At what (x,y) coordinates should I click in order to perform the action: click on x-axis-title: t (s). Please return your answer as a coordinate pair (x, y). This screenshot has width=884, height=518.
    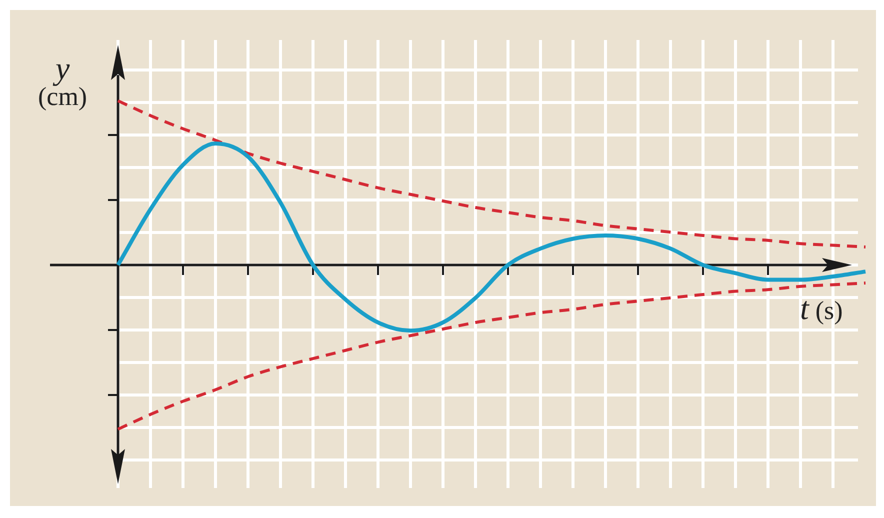
    Looking at the image, I should click on (821, 308).